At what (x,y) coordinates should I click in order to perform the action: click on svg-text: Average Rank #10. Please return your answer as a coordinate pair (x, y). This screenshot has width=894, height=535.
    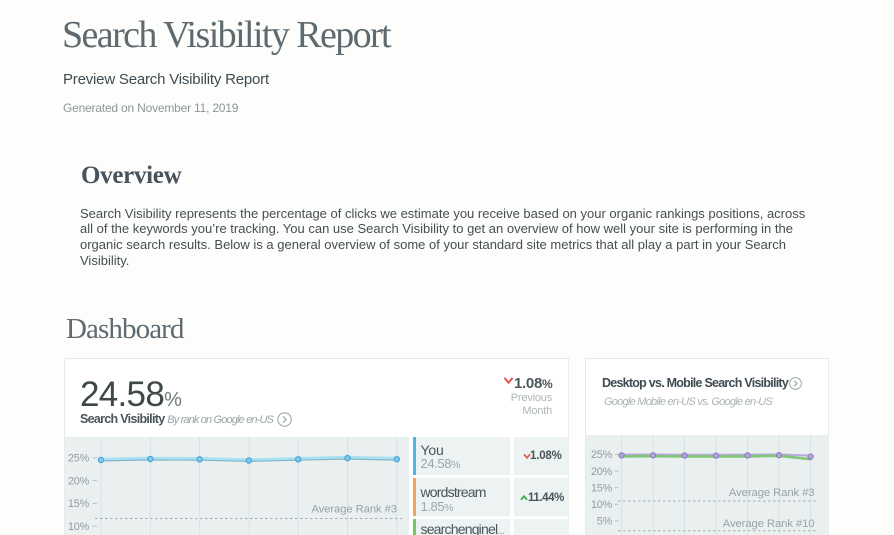
    Looking at the image, I should click on (769, 524).